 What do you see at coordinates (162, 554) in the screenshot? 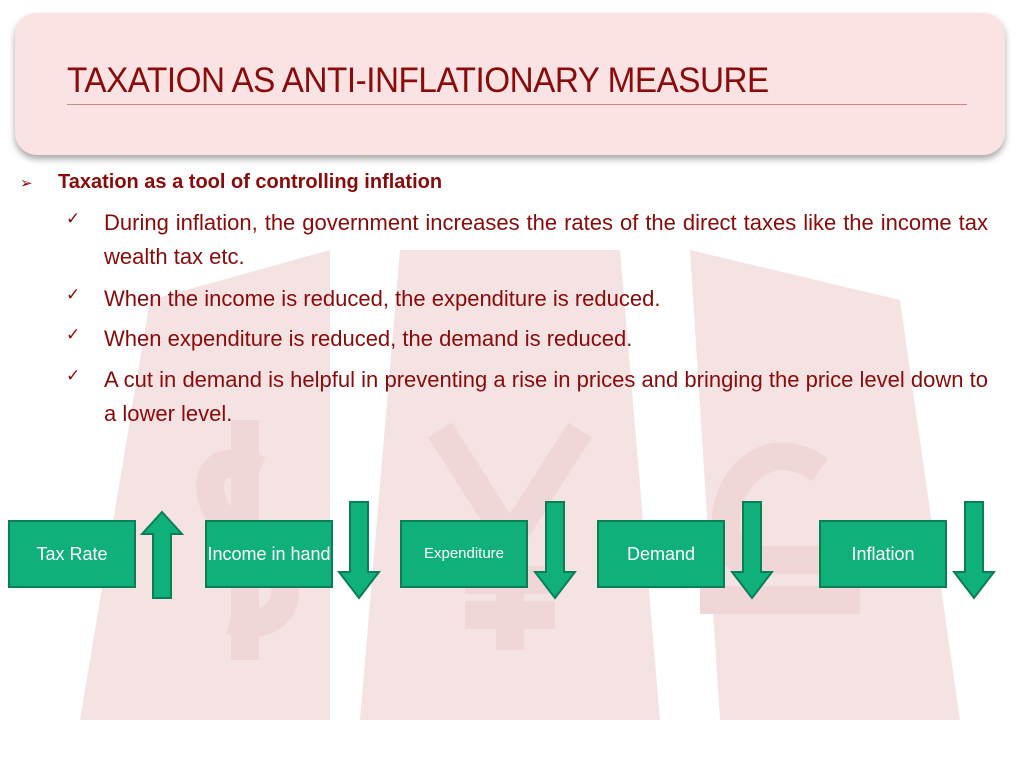
I see `up-arrow-icon` at bounding box center [162, 554].